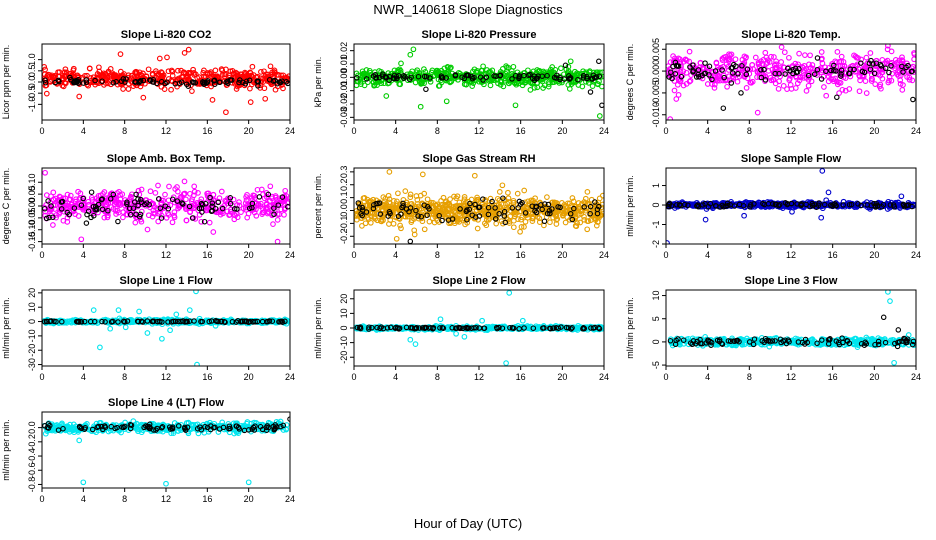 This screenshot has height=540, width=936. I want to click on y-tick-label: 0.00, so click(32, 206).